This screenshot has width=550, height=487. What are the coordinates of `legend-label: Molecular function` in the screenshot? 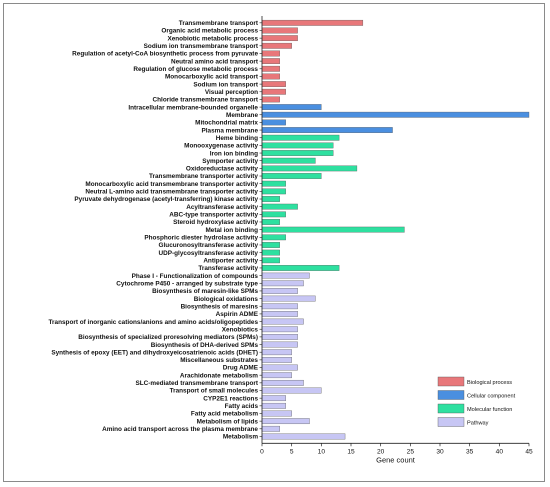 It's located at (489, 410).